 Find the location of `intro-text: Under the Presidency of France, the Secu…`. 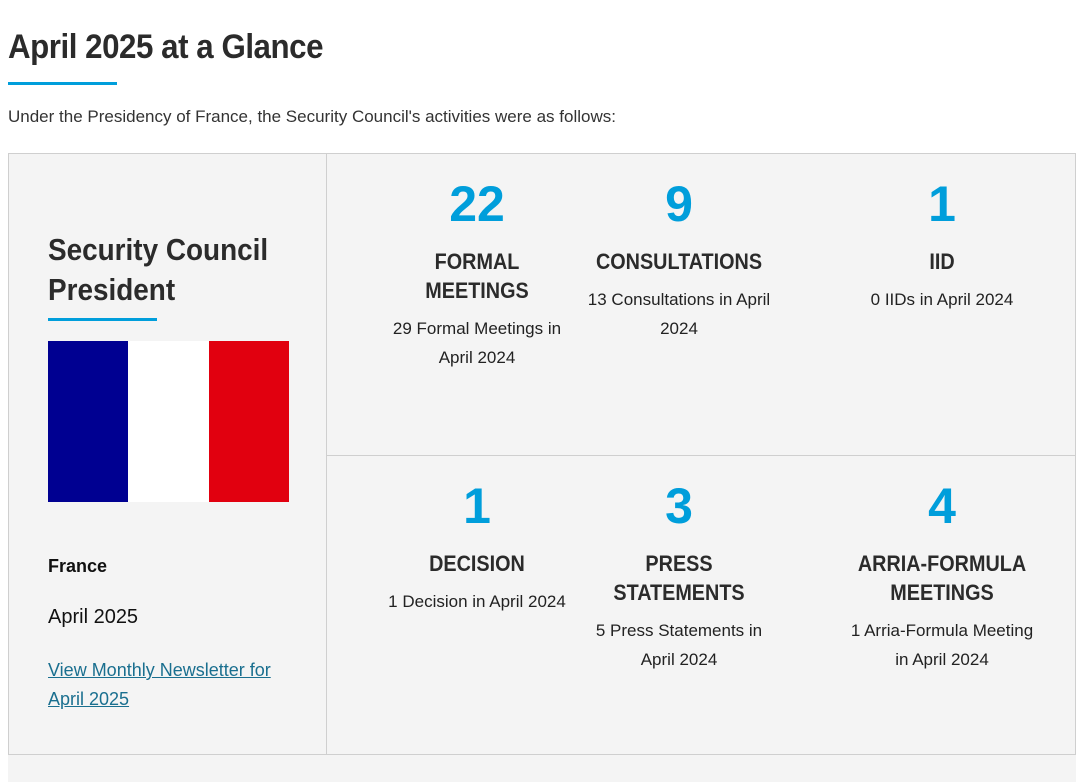

intro-text: Under the Presidency of France, the Secu… is located at coordinates (312, 116).